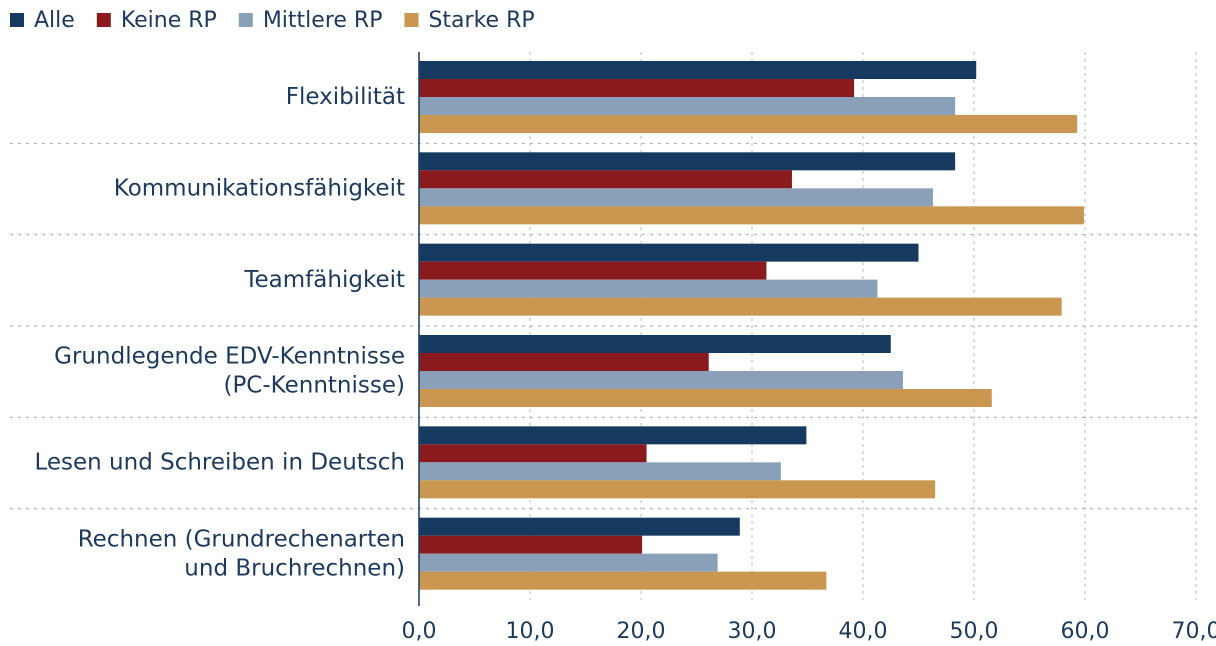 Image resolution: width=1216 pixels, height=646 pixels. Describe the element at coordinates (419, 631) in the screenshot. I see `x-tick-label: 0,0` at that location.